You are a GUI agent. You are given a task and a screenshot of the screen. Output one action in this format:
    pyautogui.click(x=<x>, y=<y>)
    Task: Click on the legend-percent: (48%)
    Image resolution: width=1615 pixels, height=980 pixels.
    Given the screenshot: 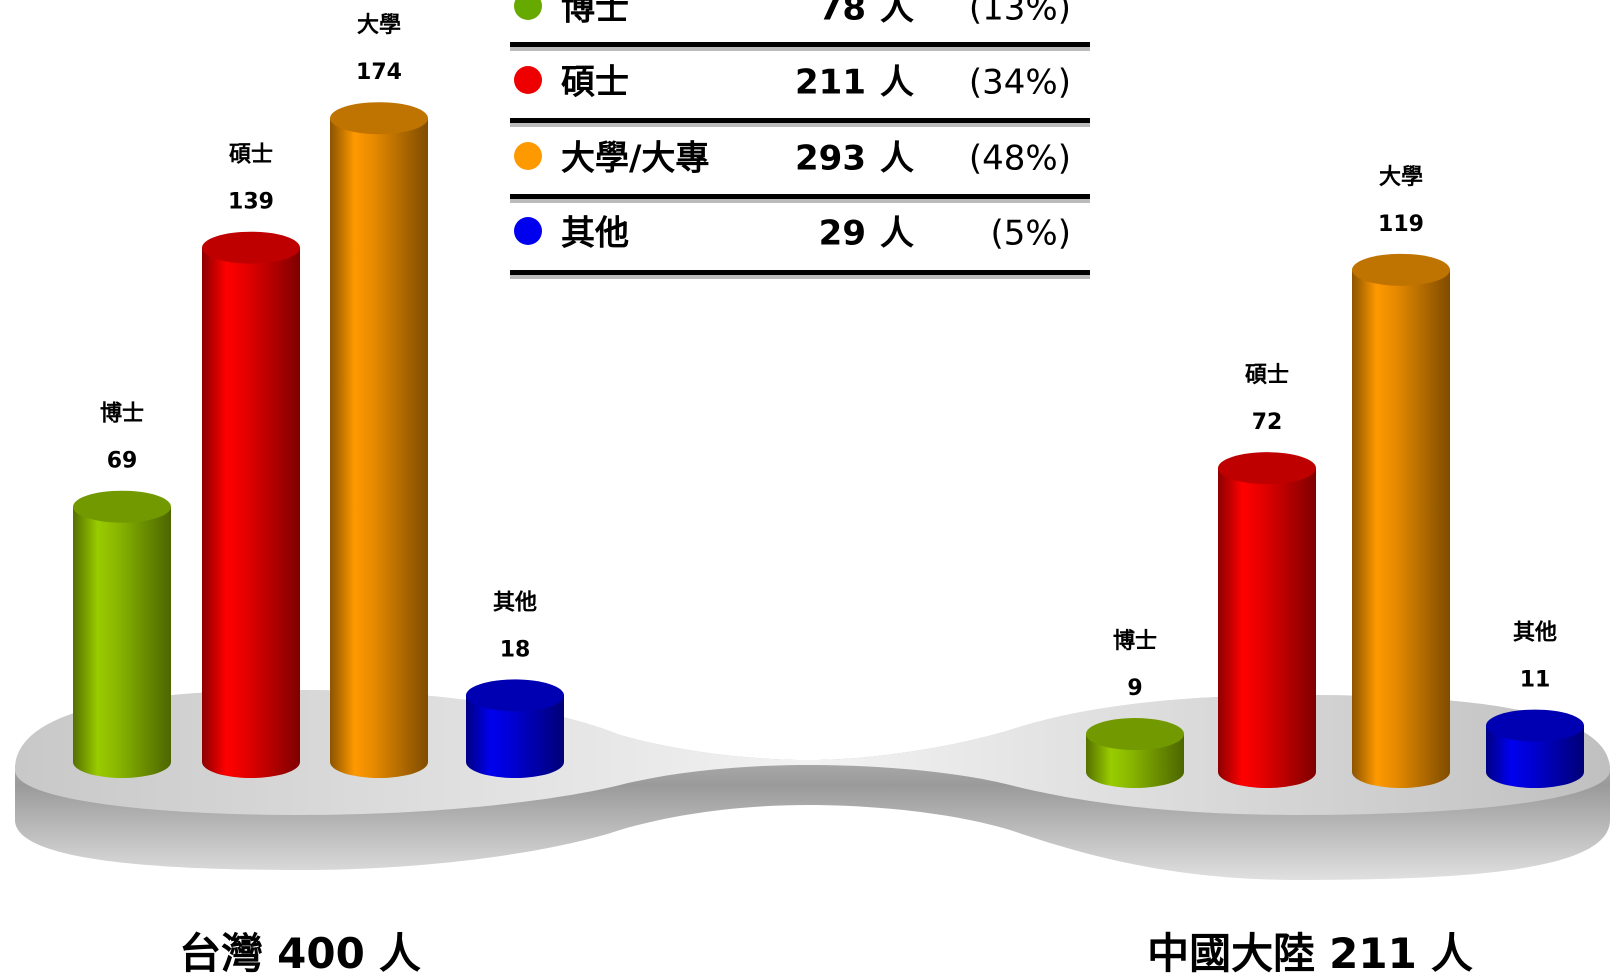 What is the action you would take?
    pyautogui.click(x=1020, y=159)
    